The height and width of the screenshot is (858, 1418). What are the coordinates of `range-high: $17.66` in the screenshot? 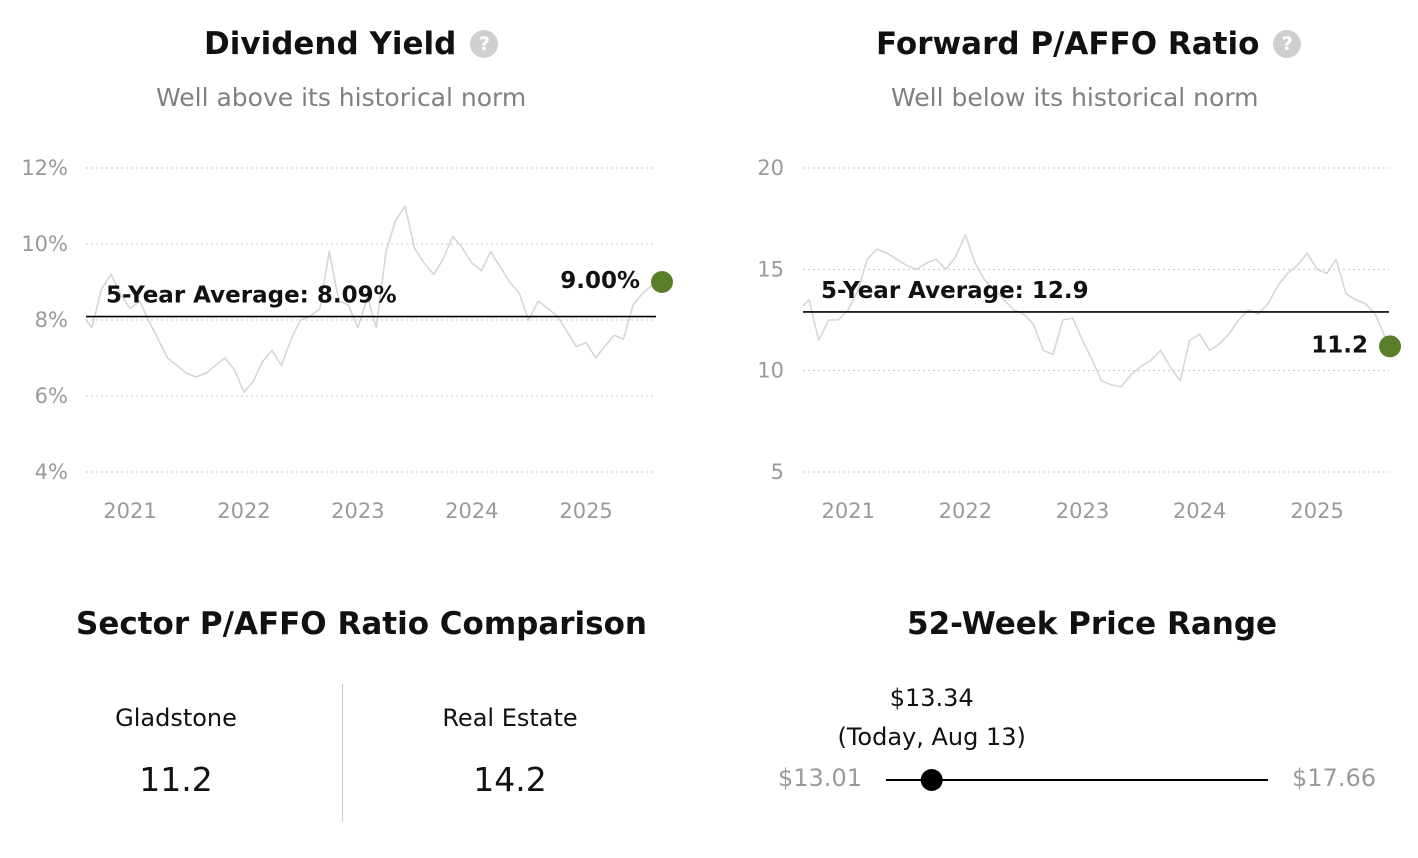 It's located at (1334, 778).